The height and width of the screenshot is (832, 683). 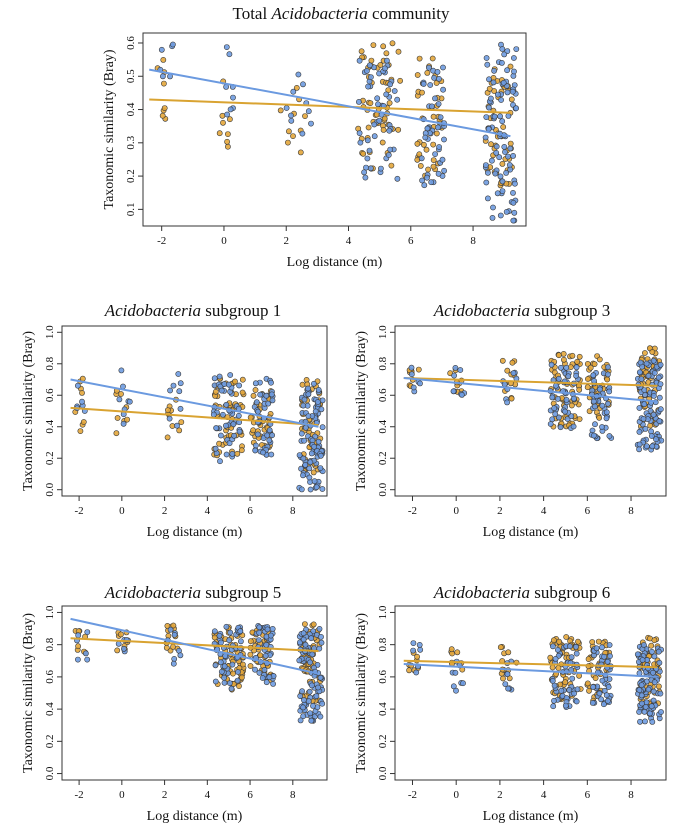 What do you see at coordinates (383, 677) in the screenshot?
I see `y-tick-label: 0.6` at bounding box center [383, 677].